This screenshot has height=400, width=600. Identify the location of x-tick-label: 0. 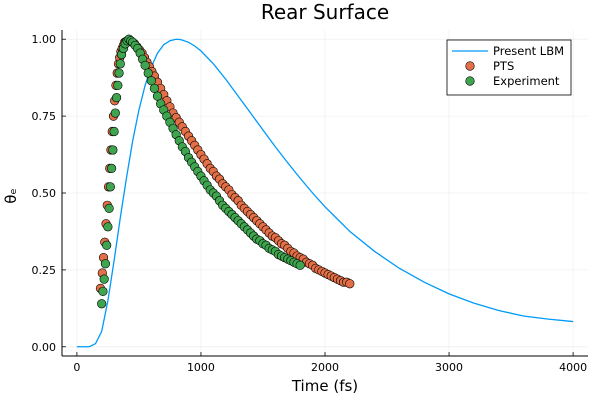
(76, 367).